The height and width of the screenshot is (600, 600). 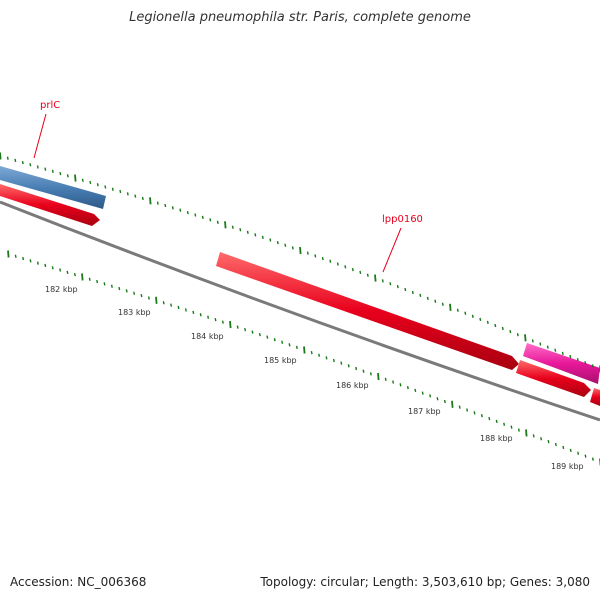 I want to click on gene-lpp0160, so click(x=367, y=311).